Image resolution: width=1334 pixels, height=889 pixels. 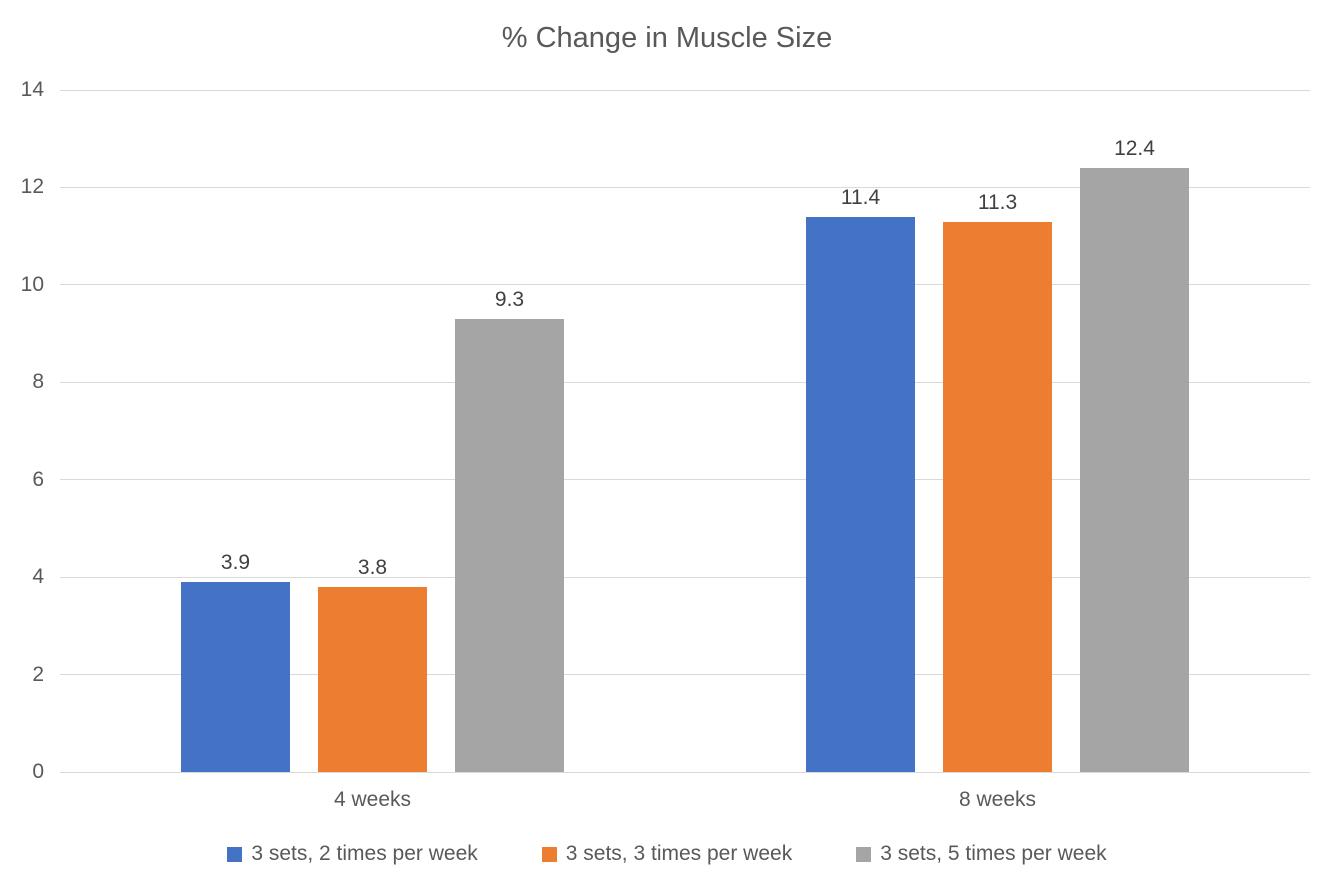 I want to click on bar: 12.4, so click(x=1134, y=454).